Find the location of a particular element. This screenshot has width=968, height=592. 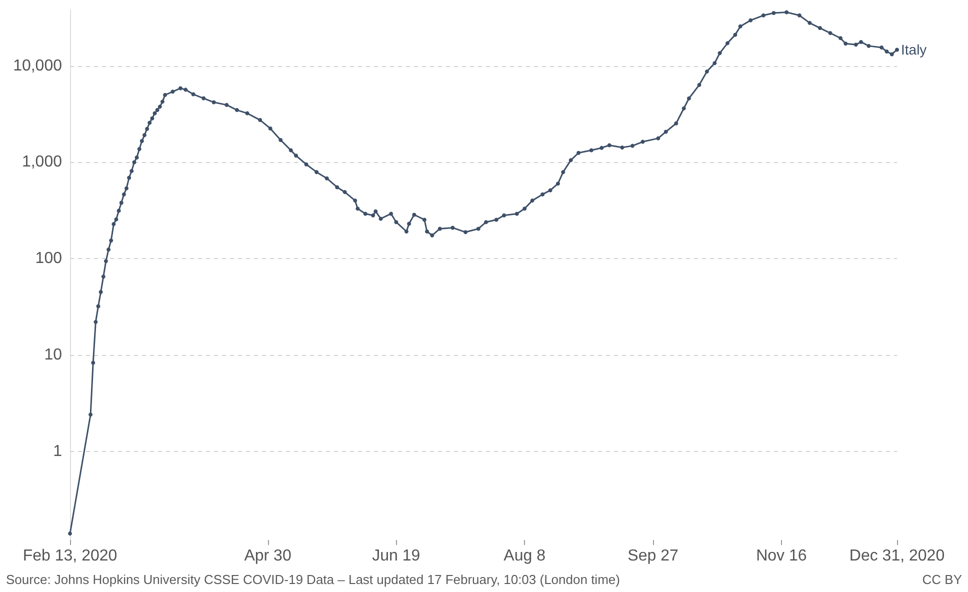

text: 1 is located at coordinates (57, 451).